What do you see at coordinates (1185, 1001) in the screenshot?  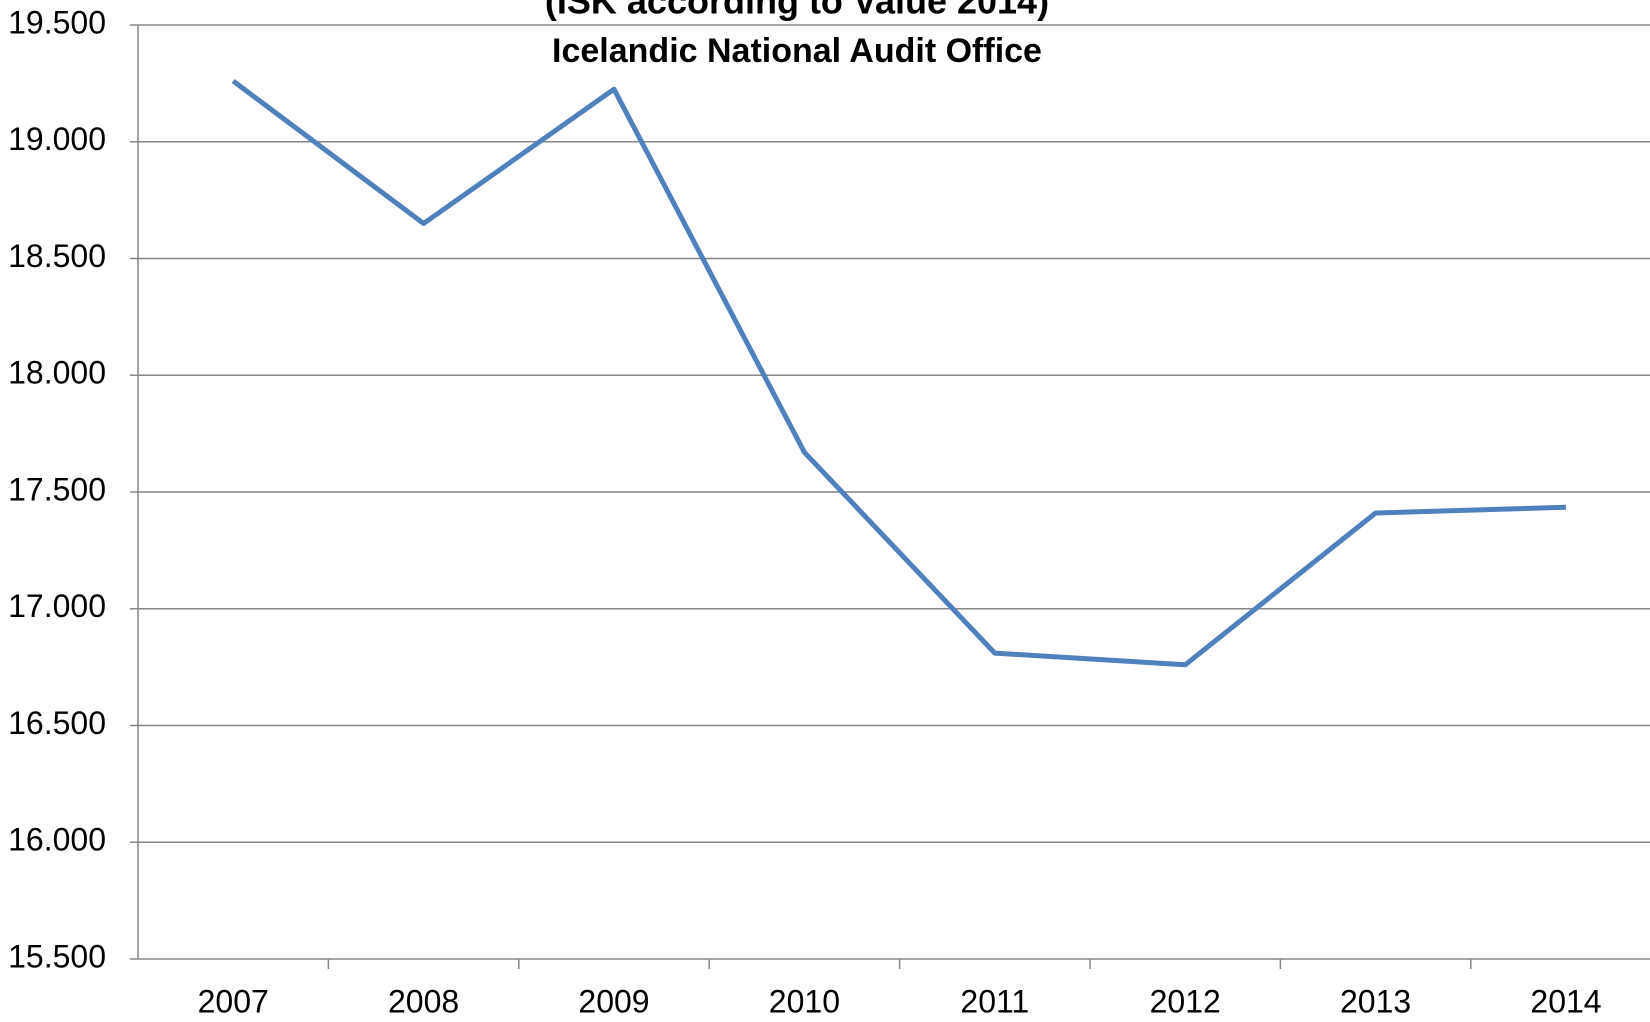 I see `x-tick-label: 2012` at bounding box center [1185, 1001].